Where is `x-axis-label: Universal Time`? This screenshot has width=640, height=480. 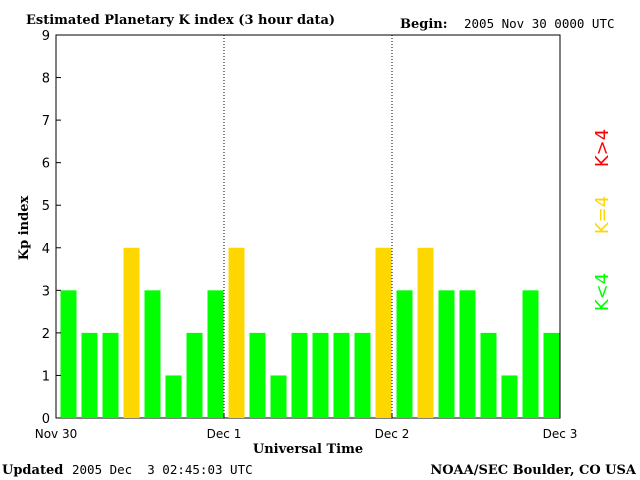 x-axis-label: Universal Time is located at coordinates (308, 449).